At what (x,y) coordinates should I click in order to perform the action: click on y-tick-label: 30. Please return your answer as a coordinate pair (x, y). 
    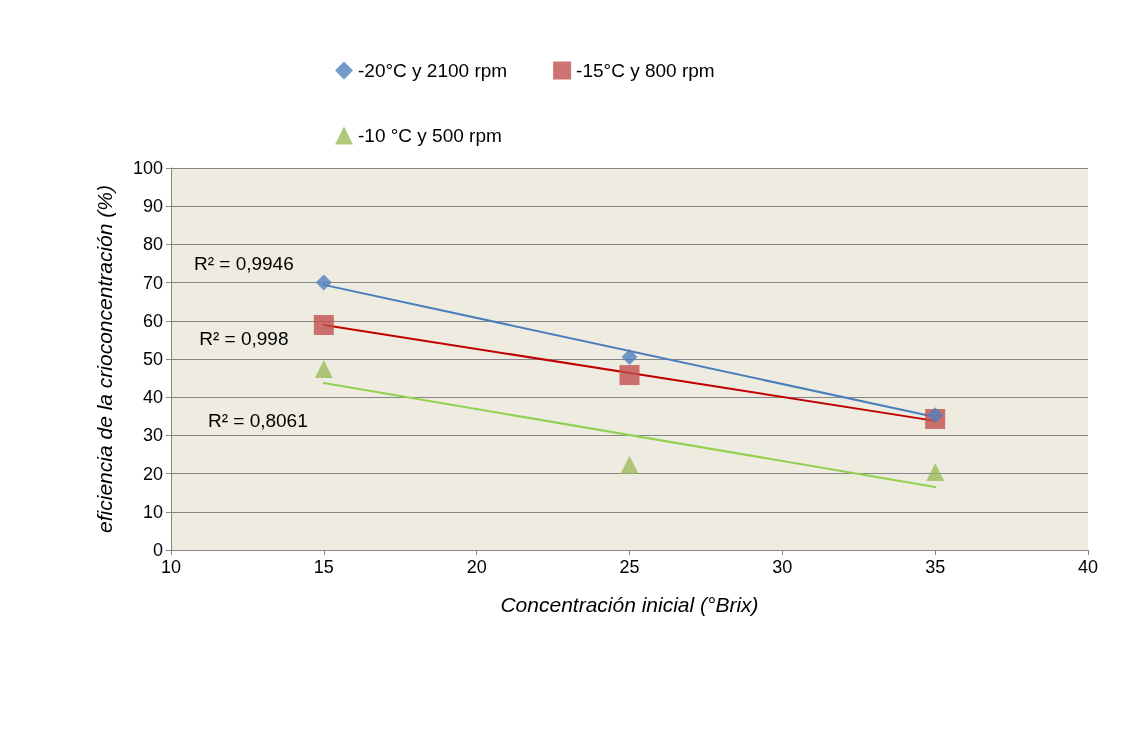
    Looking at the image, I should click on (152, 435).